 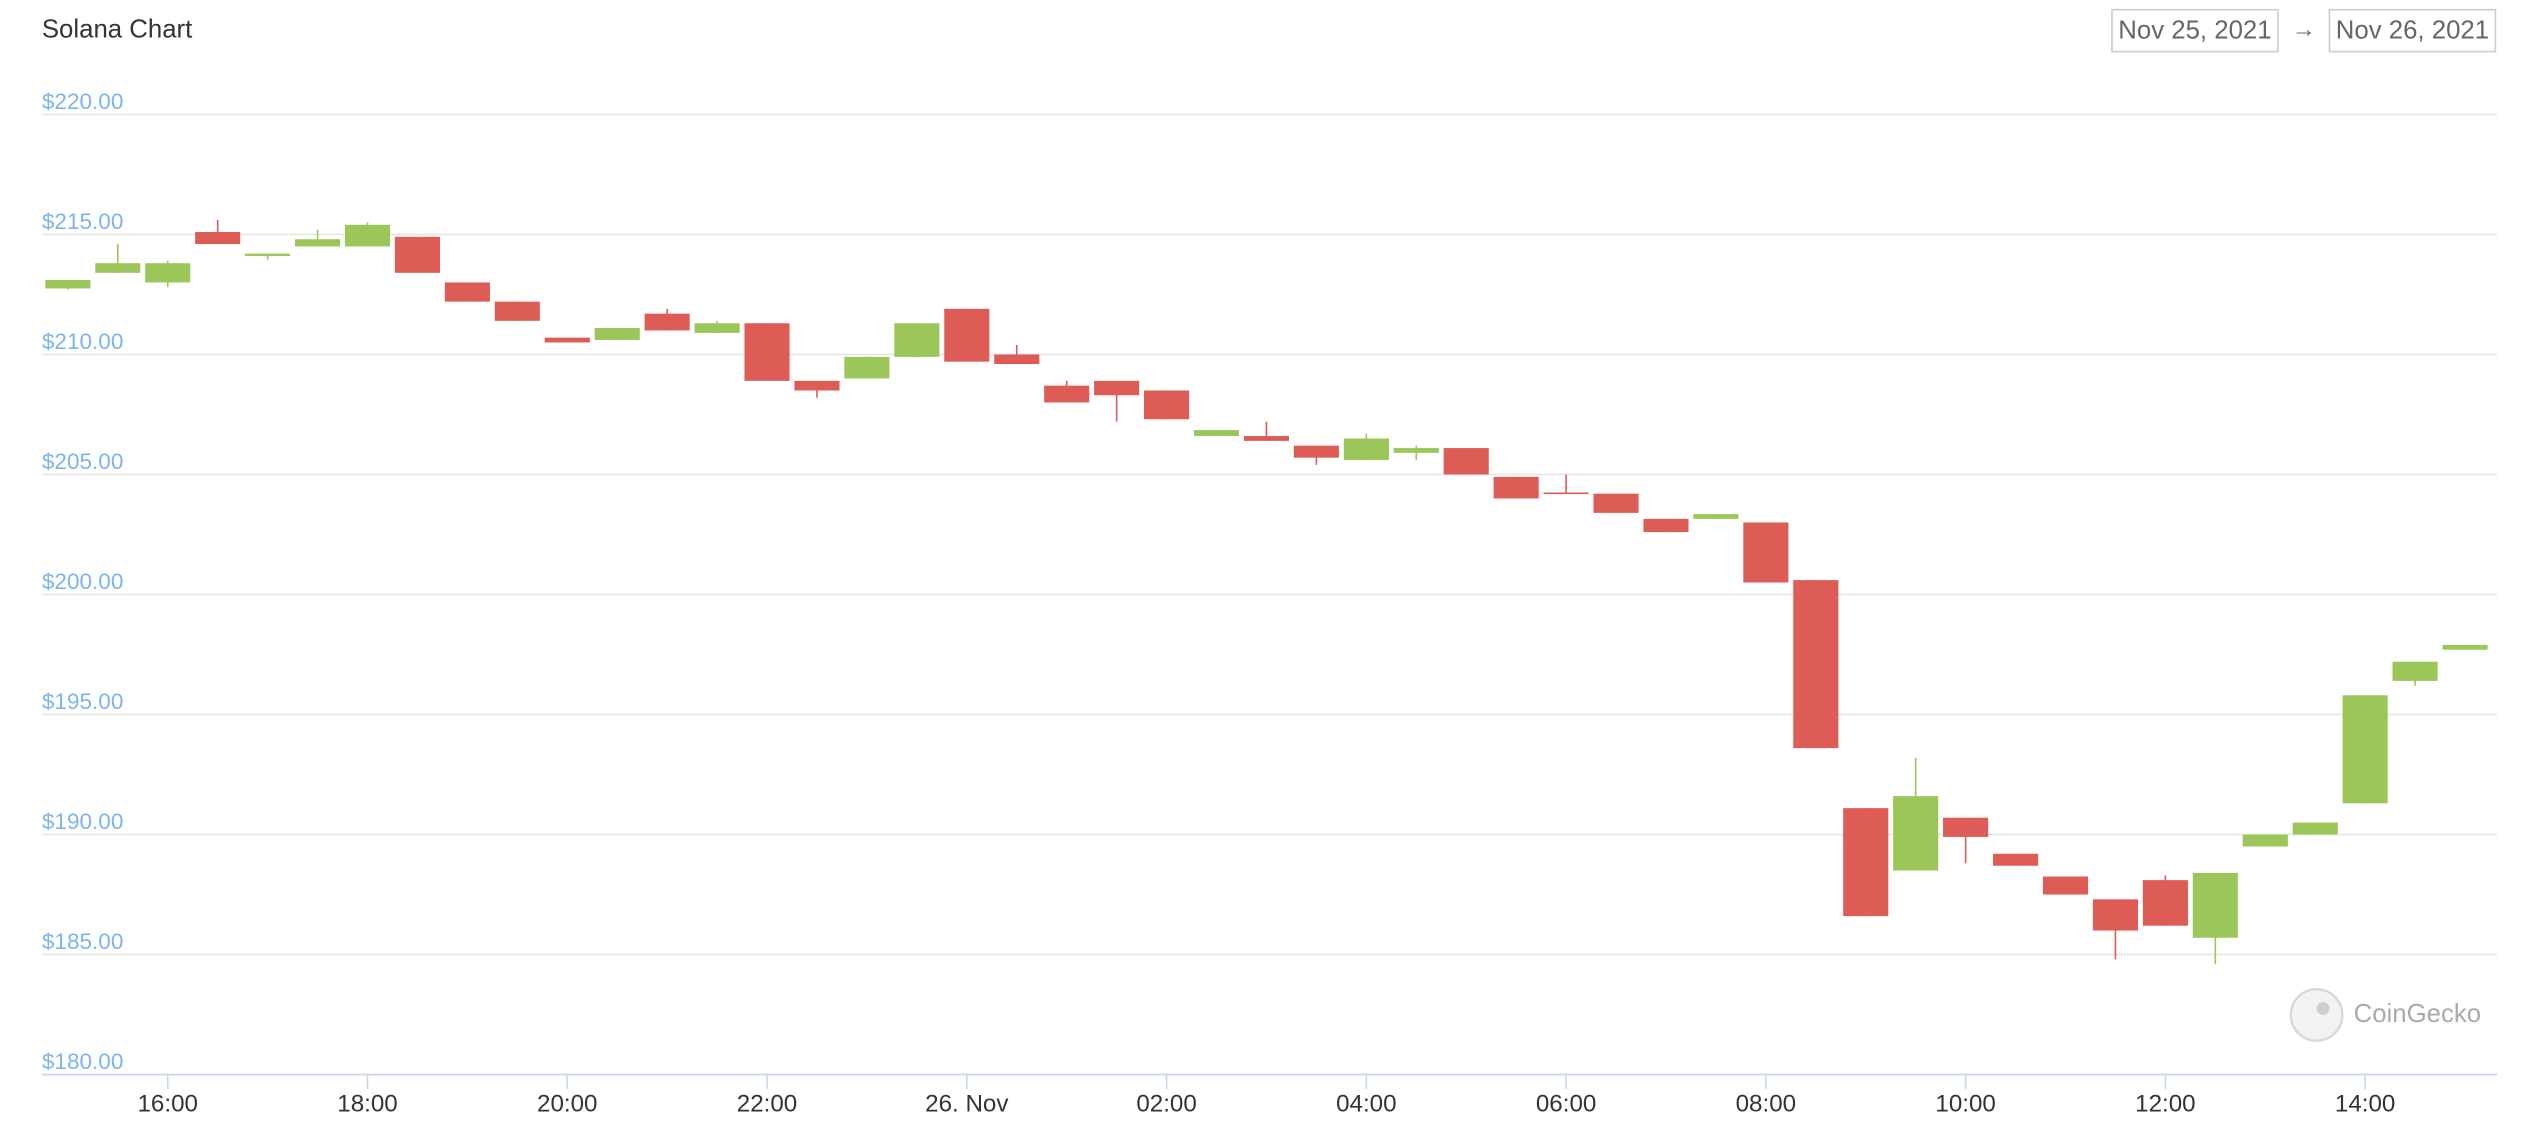 What do you see at coordinates (1766, 1104) in the screenshot?
I see `x-tick-label: 08:00` at bounding box center [1766, 1104].